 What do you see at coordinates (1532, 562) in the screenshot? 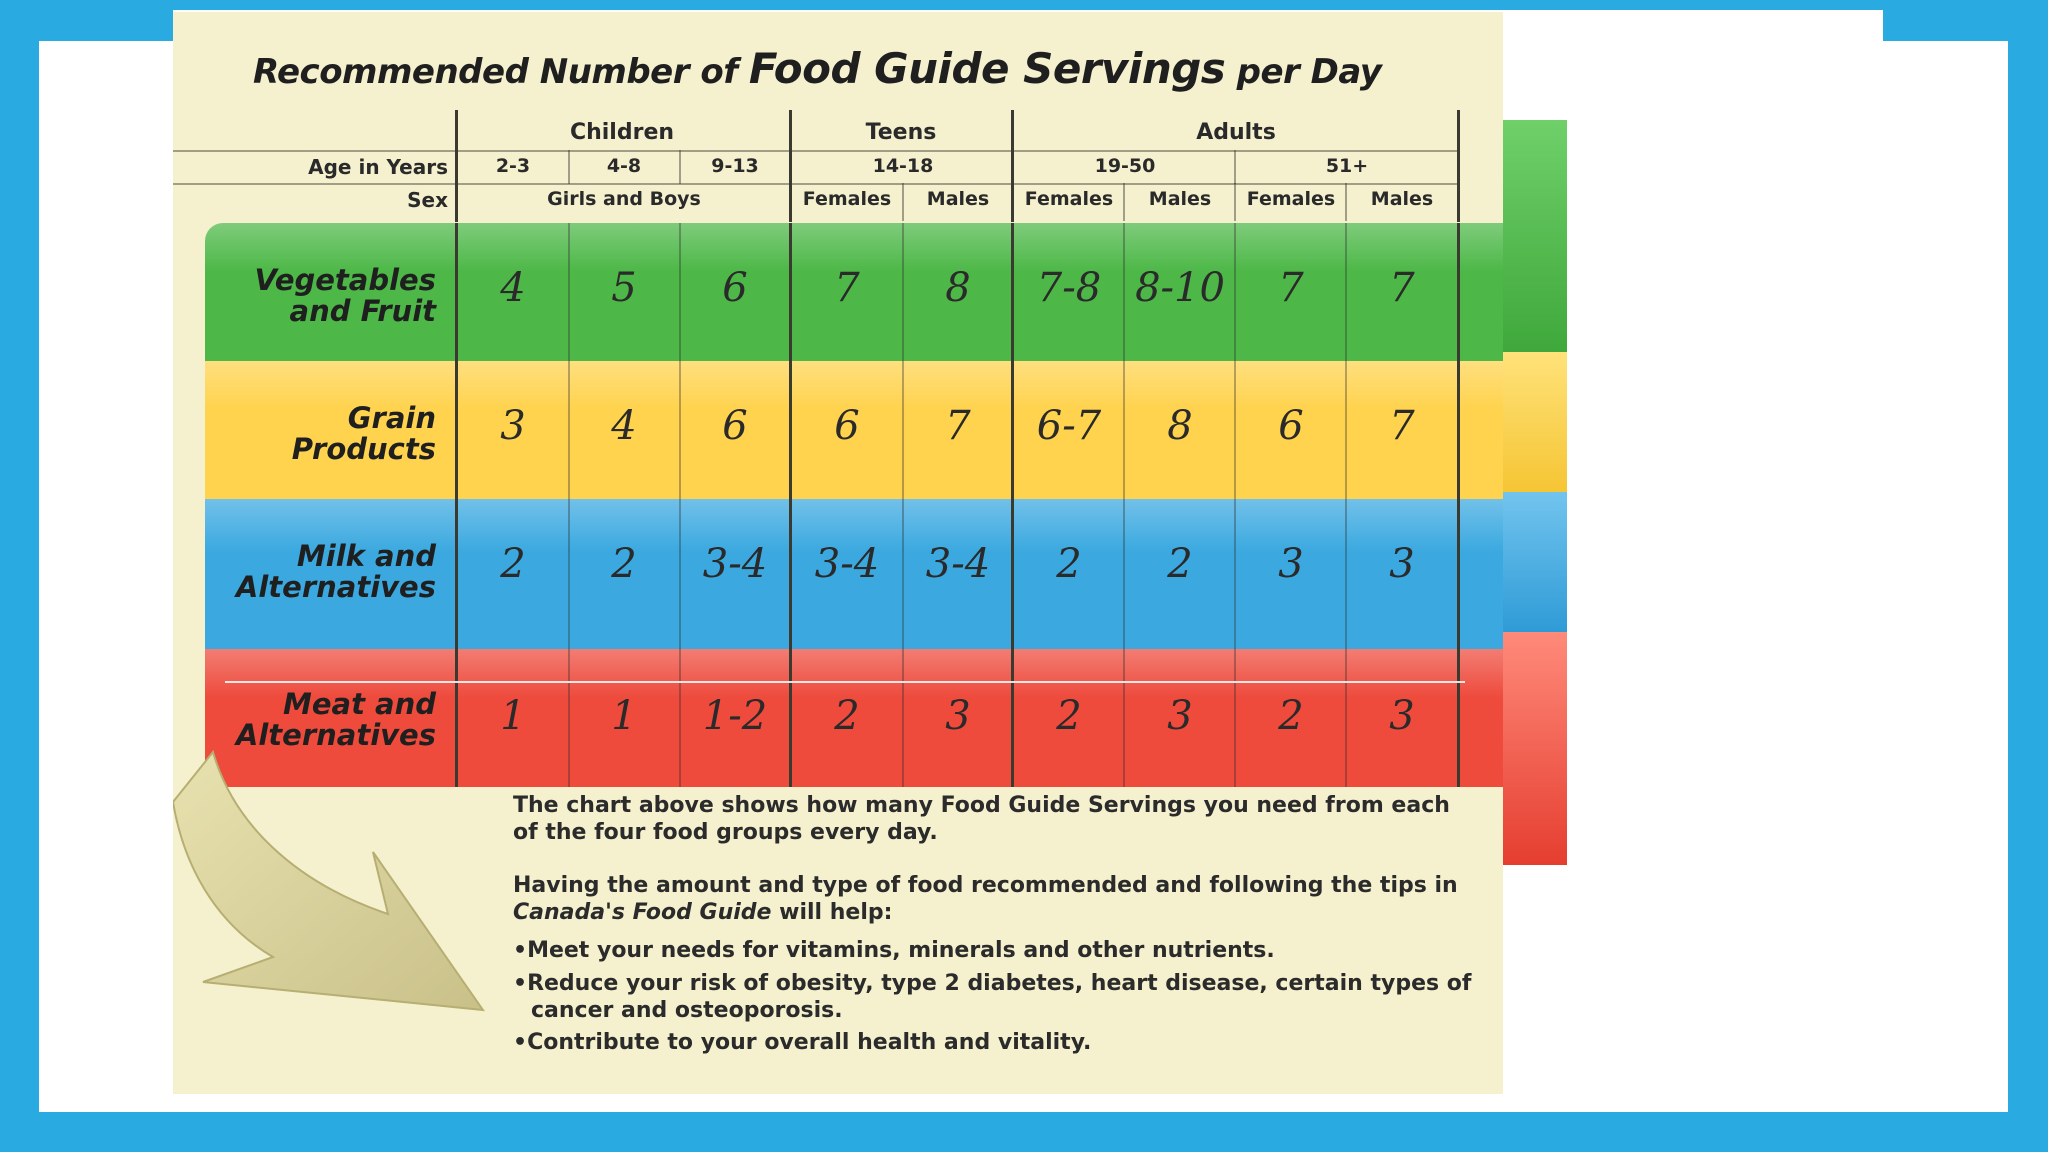
I see `blue-tab` at bounding box center [1532, 562].